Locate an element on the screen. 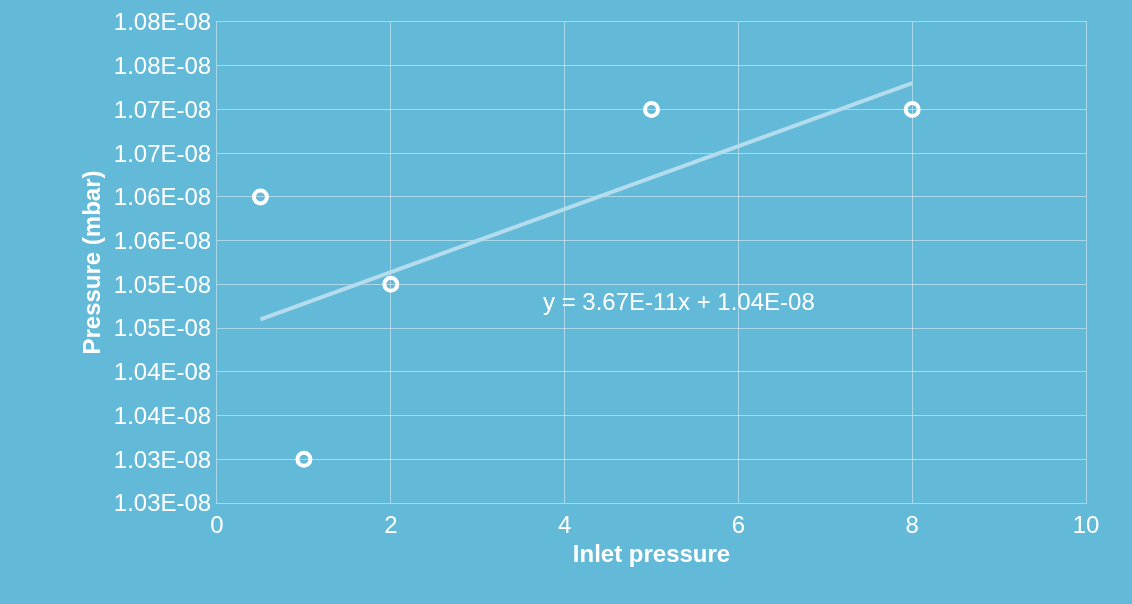  annotation: y = 3.67E-11x + 1.04E-08 is located at coordinates (679, 301).